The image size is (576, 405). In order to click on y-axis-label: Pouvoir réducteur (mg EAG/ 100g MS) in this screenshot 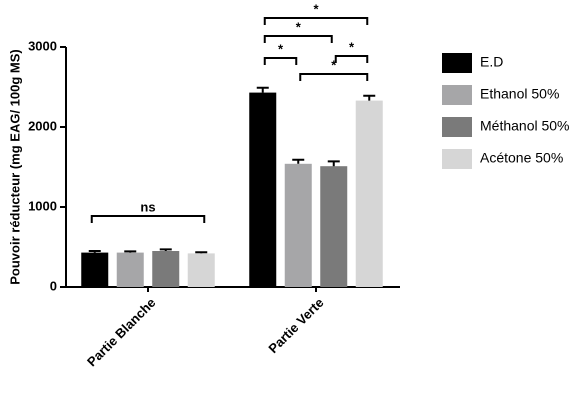, I will do `click(14, 167)`.